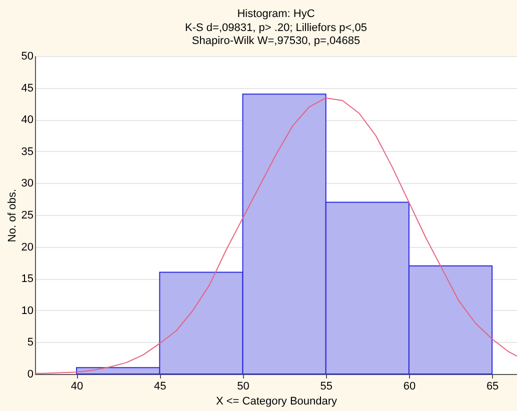 This screenshot has width=532, height=415. I want to click on y-tick-label: 25, so click(27, 216).